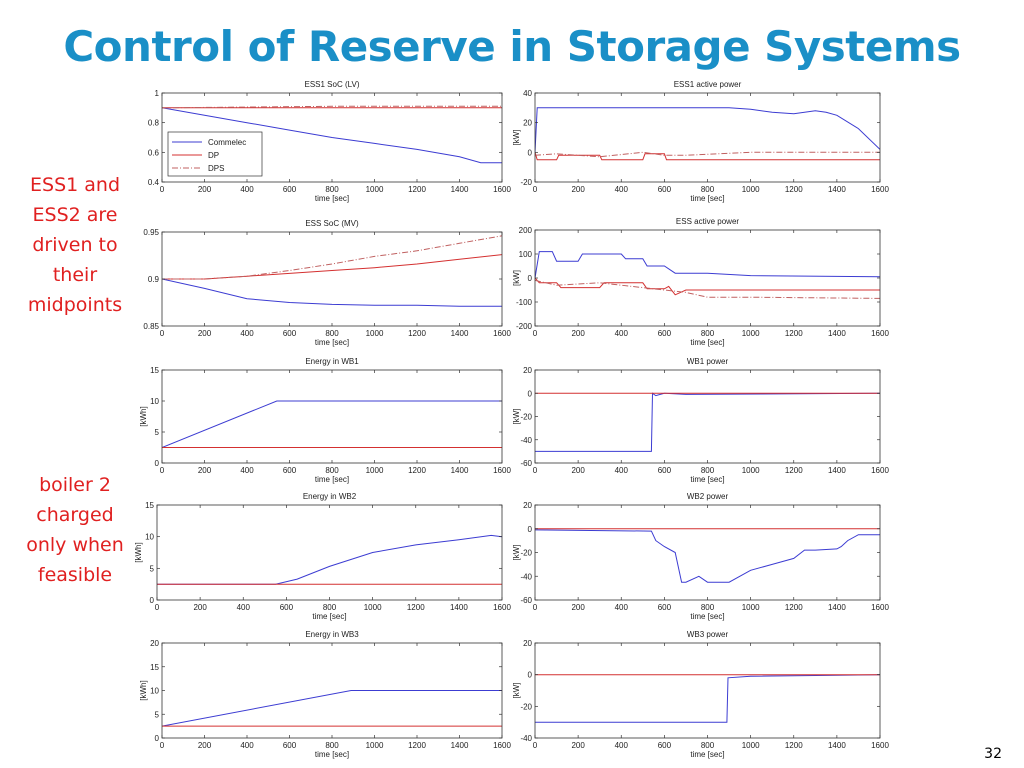 The image size is (1024, 768). Describe the element at coordinates (526, 600) in the screenshot. I see `y-tick-label: -60` at that location.